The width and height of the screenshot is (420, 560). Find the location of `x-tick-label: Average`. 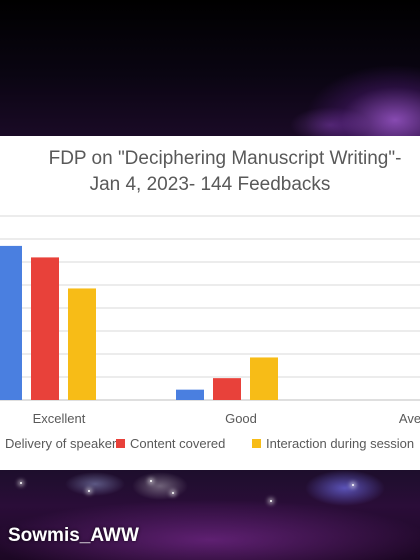

x-tick-label: Average is located at coordinates (409, 418).